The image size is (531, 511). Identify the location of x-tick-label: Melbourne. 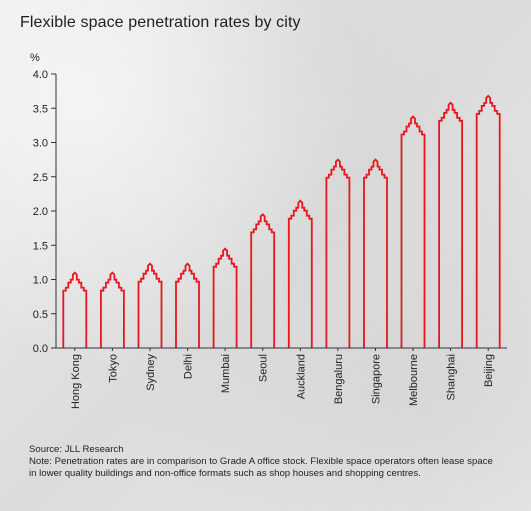
(414, 380).